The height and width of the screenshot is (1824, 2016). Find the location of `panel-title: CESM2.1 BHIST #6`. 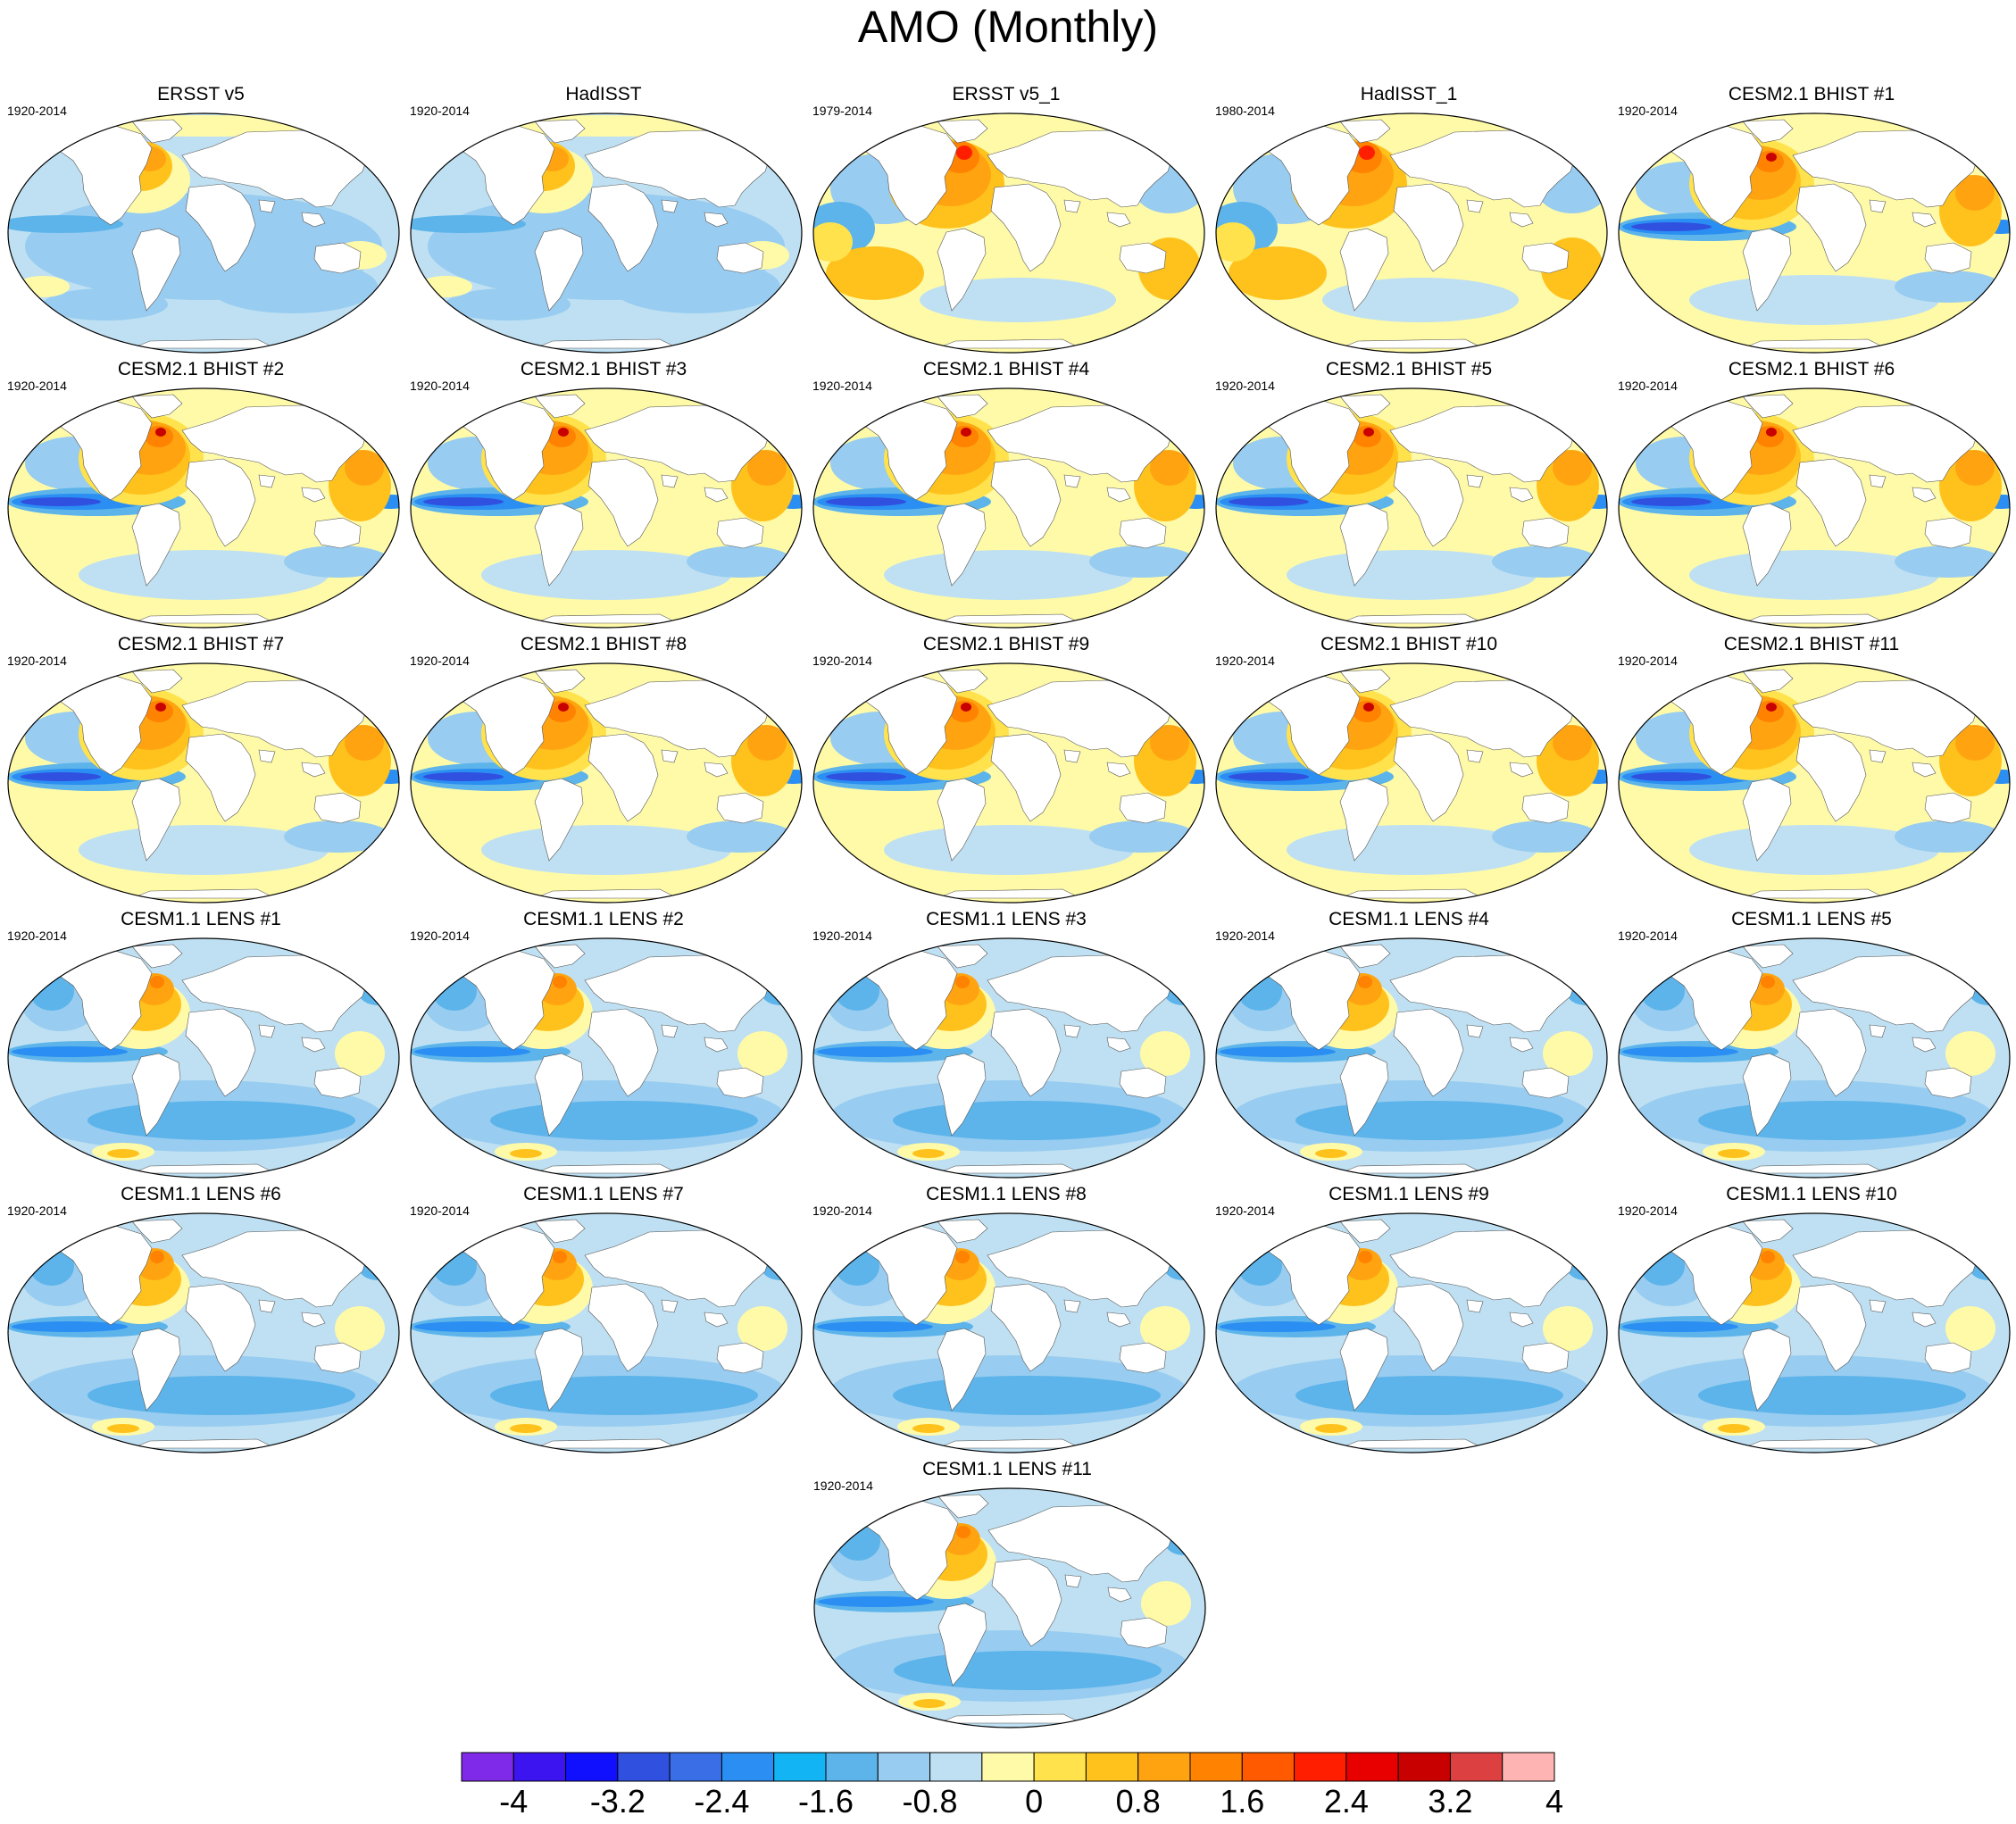

panel-title: CESM2.1 BHIST #6 is located at coordinates (1811, 369).